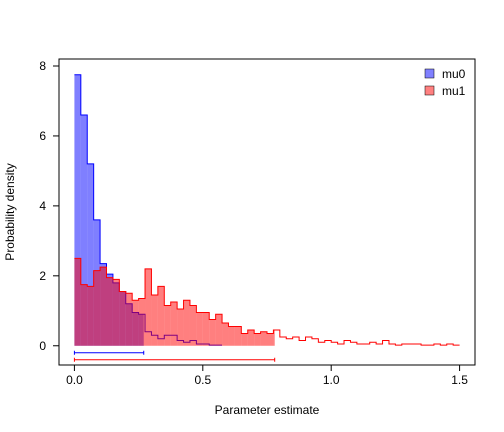  Describe the element at coordinates (331, 380) in the screenshot. I see `x-tick-label: 1.0` at that location.